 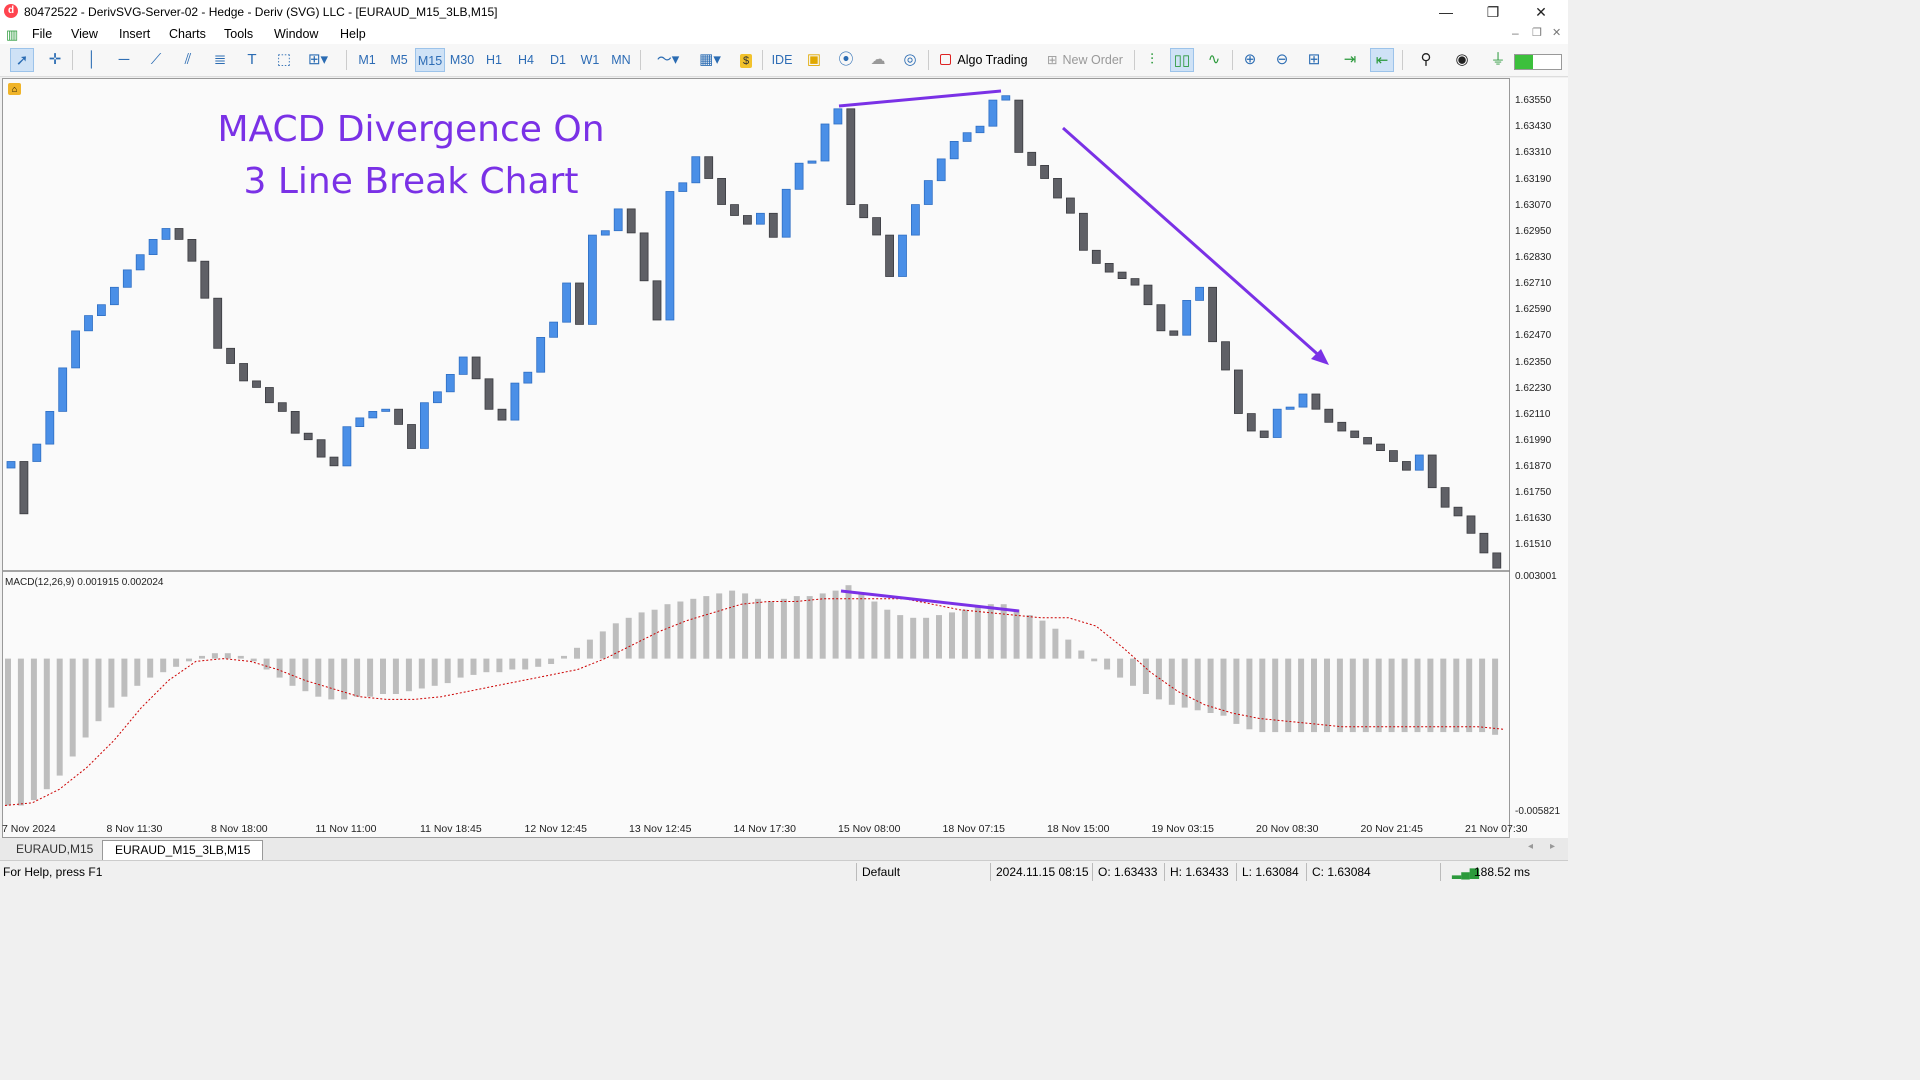 I want to click on mdi-minimize-icon: –, so click(x=1515, y=33).